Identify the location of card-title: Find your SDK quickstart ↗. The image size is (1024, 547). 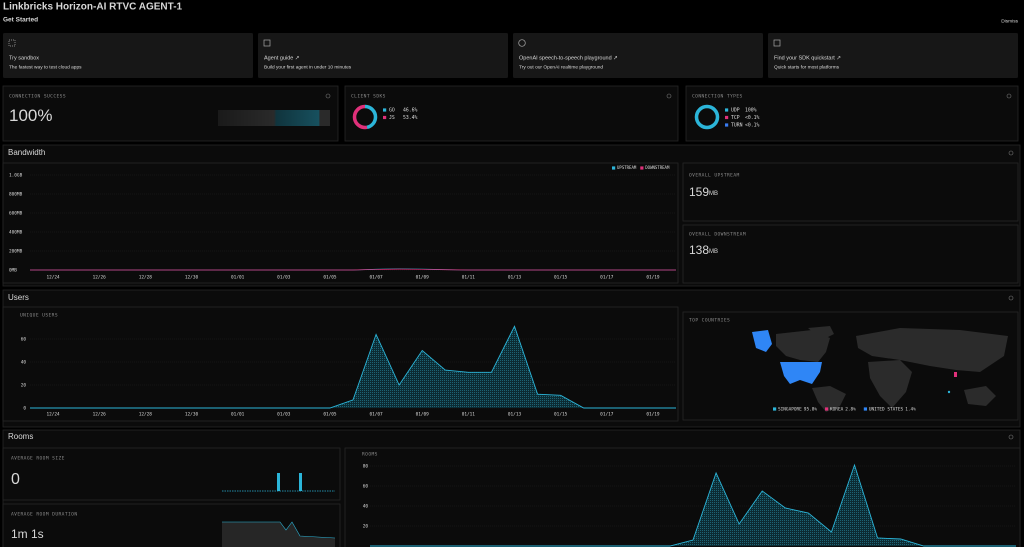
(807, 58).